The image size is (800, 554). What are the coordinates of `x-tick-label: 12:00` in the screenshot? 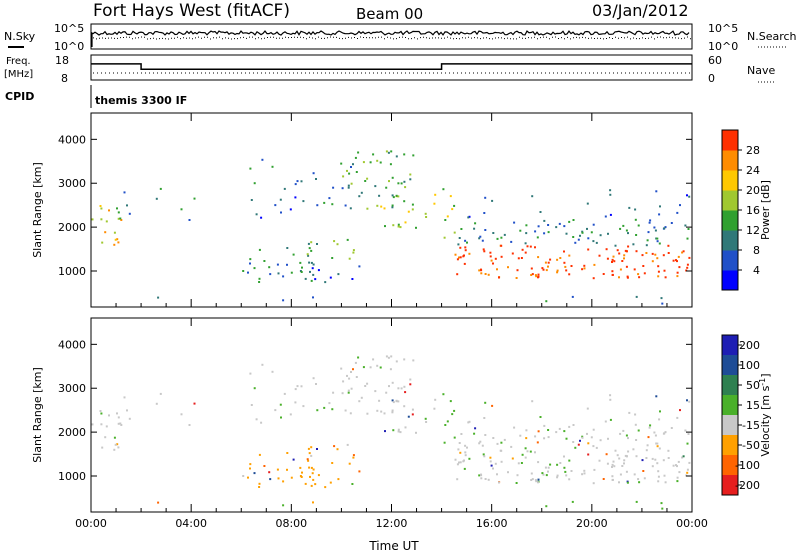 It's located at (392, 523).